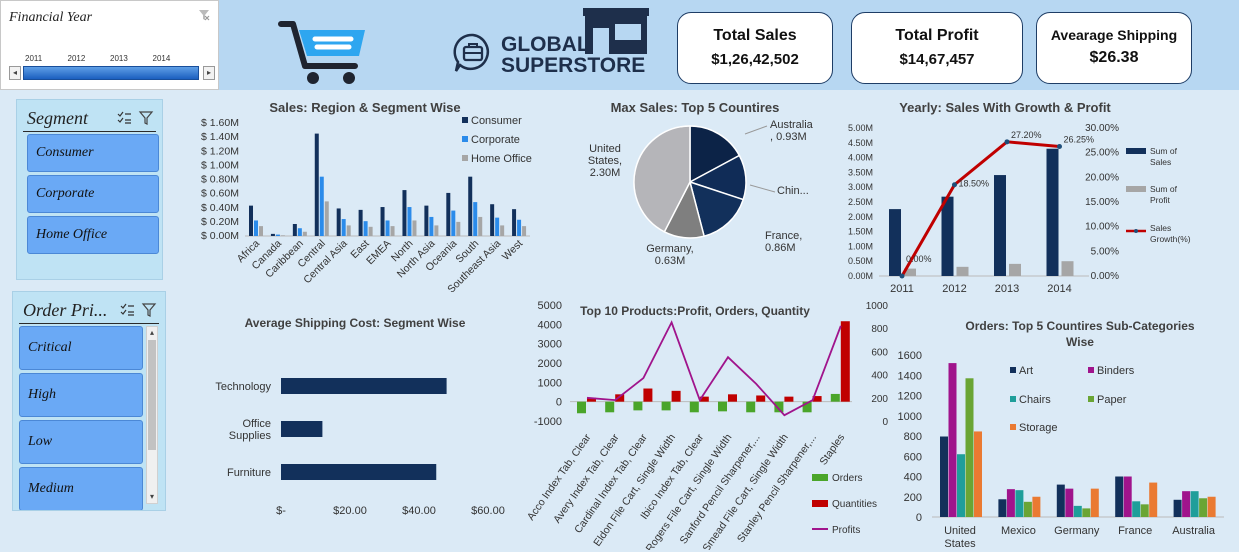  Describe the element at coordinates (151, 332) in the screenshot. I see `scroll-up-arrow-icon: ▴` at that location.